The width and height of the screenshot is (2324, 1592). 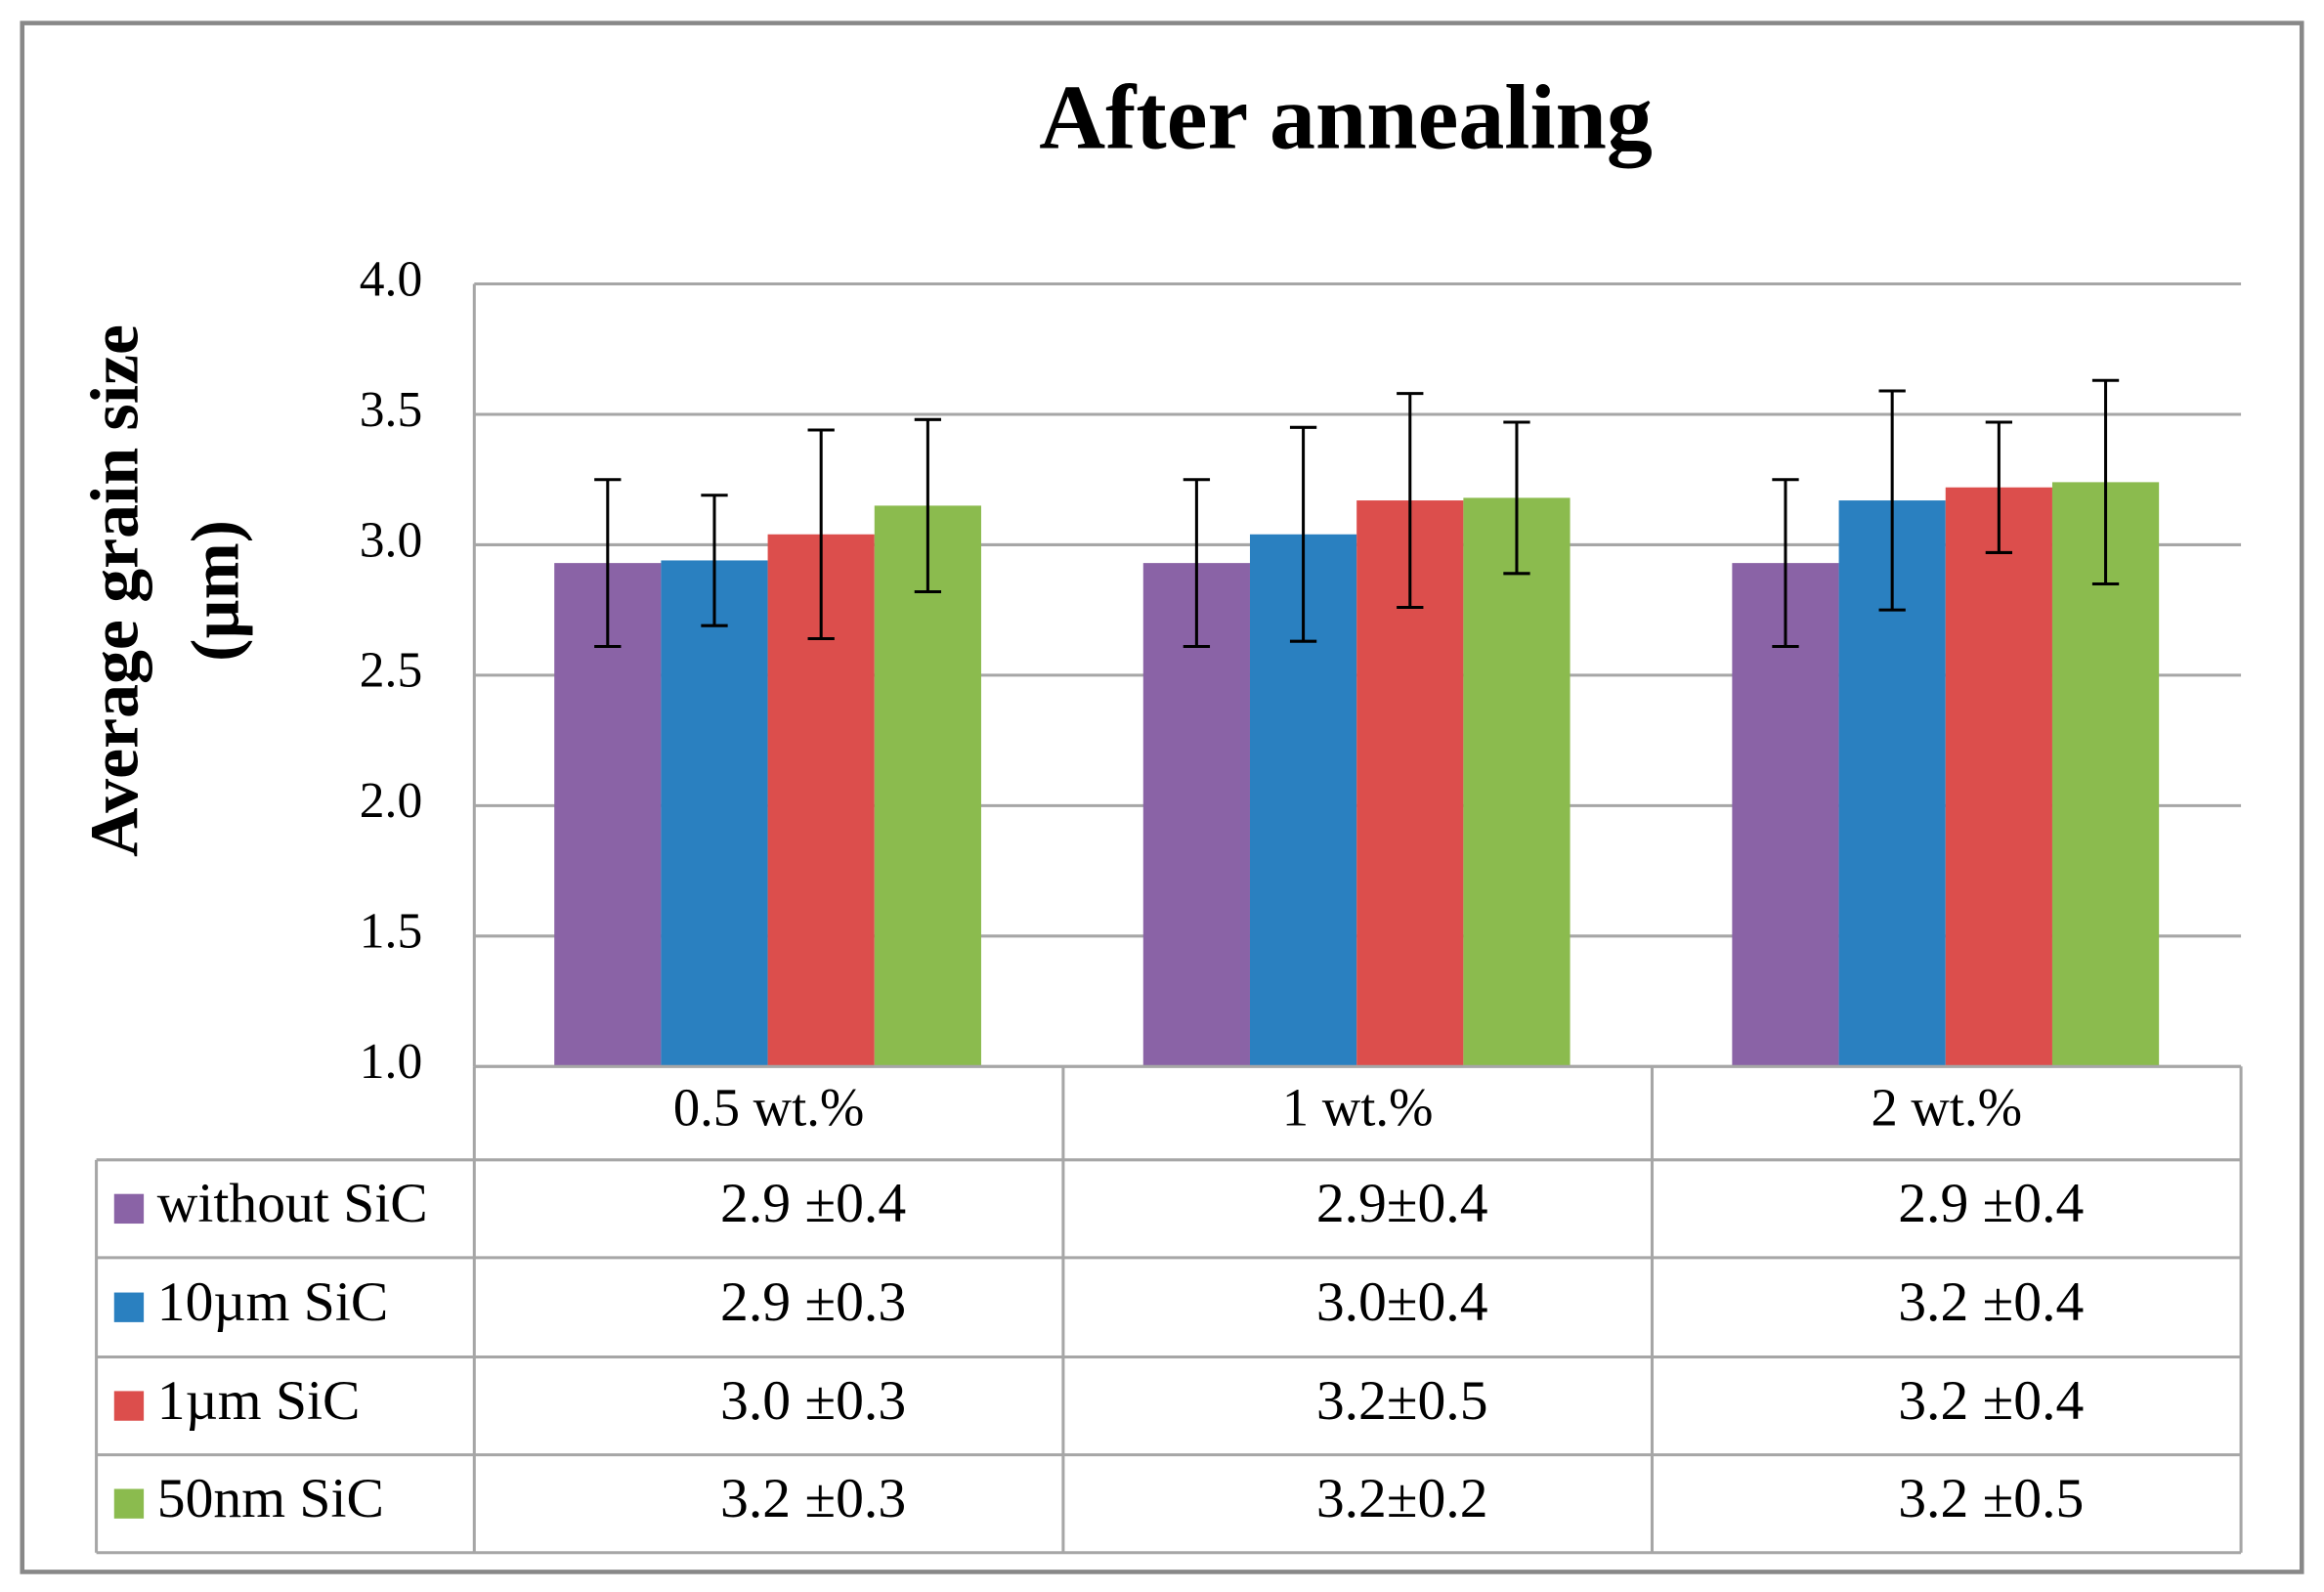 I want to click on table-cell: 3.2±0.2, so click(x=1402, y=1498).